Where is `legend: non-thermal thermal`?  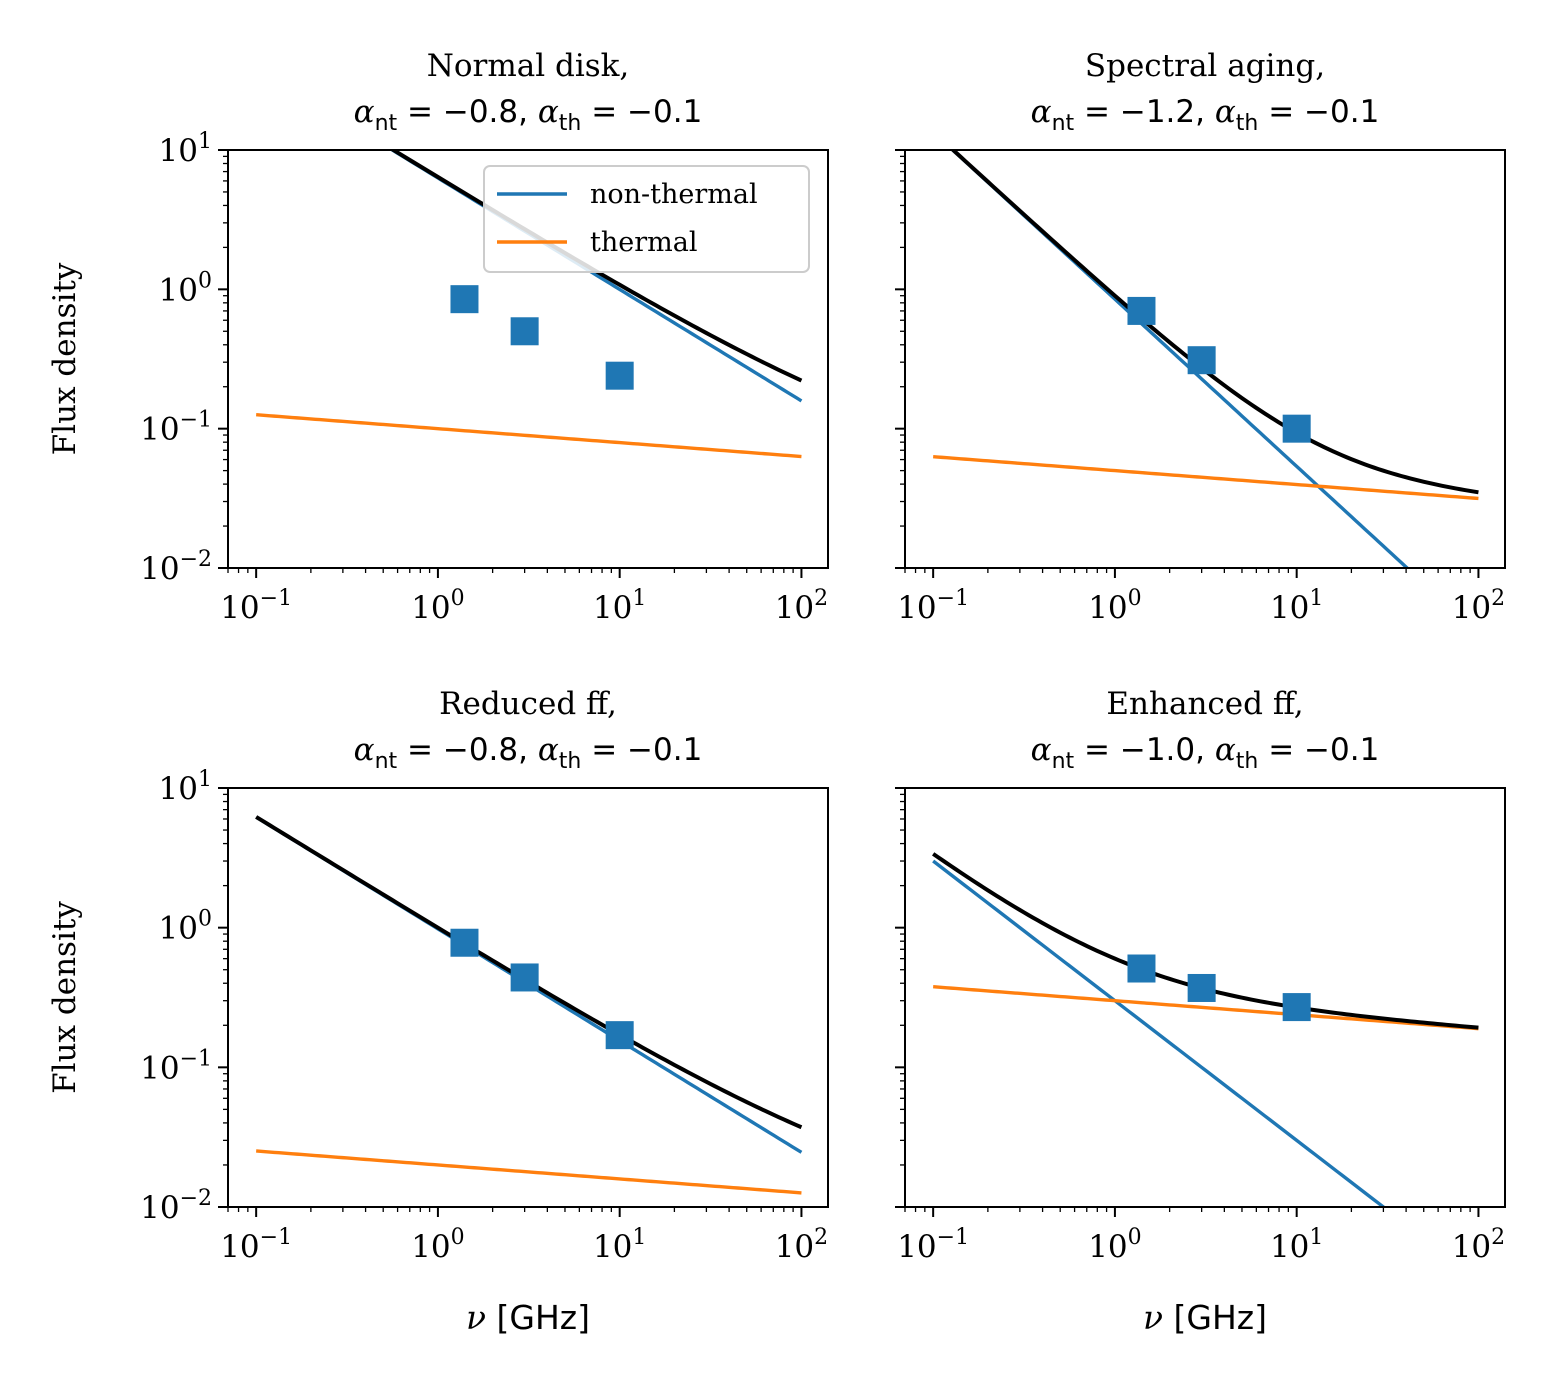
legend: non-thermal thermal is located at coordinates (646, 219).